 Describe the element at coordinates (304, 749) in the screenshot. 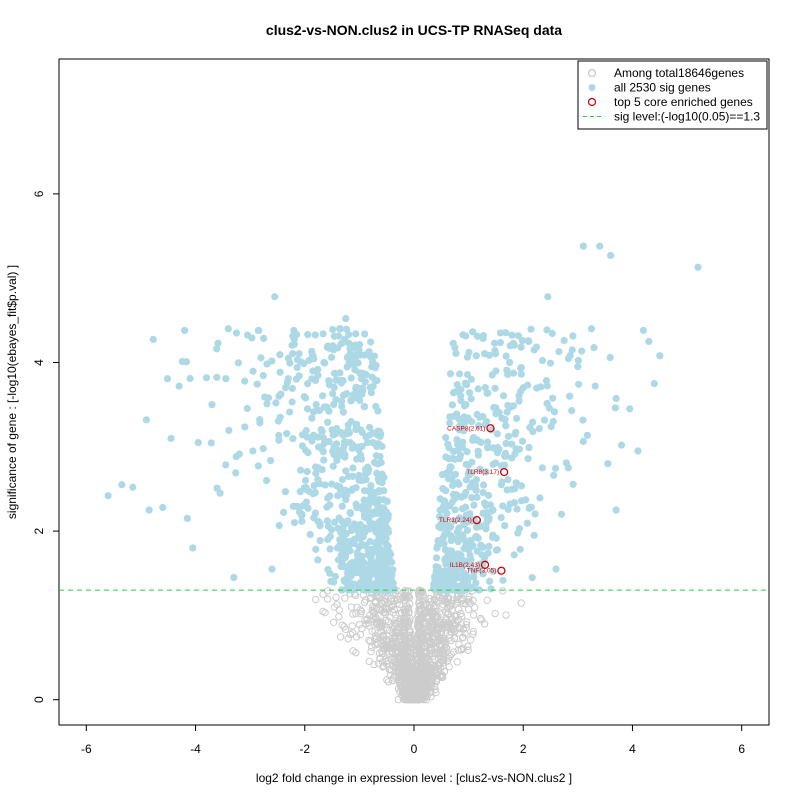

I see `x-tick-label: -2` at that location.